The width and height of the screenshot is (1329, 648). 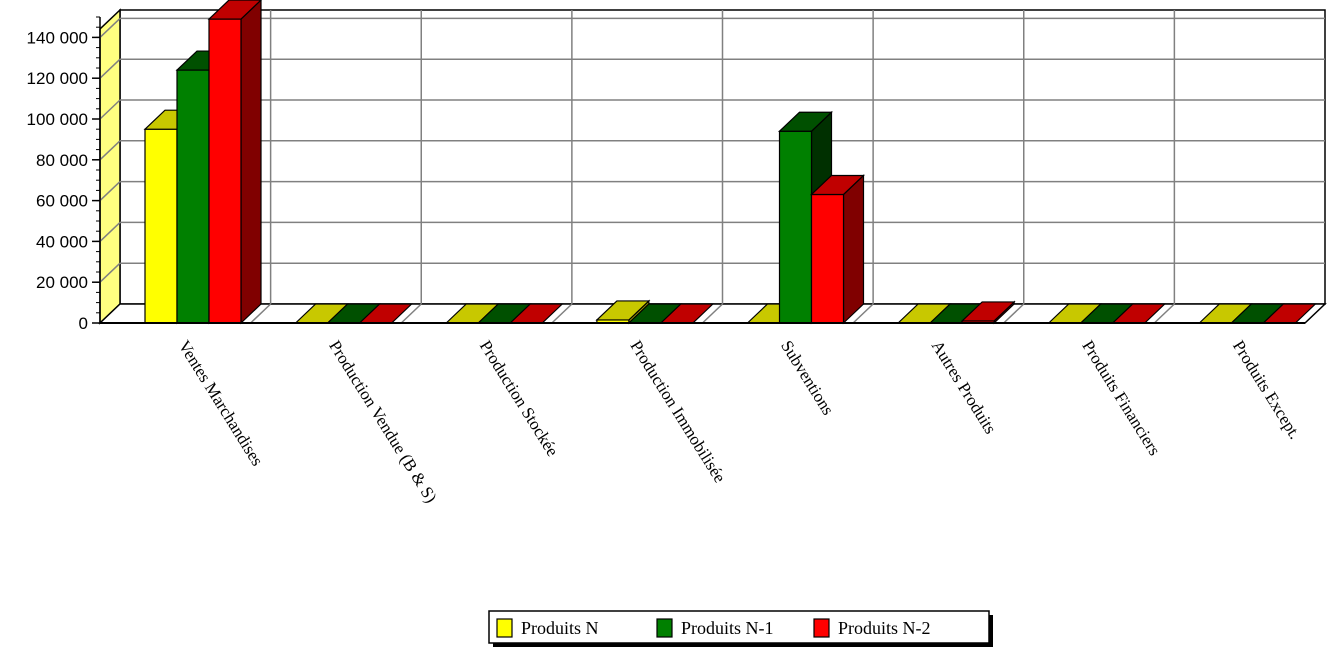 What do you see at coordinates (807, 377) in the screenshot?
I see `x-category-label: Subventions` at bounding box center [807, 377].